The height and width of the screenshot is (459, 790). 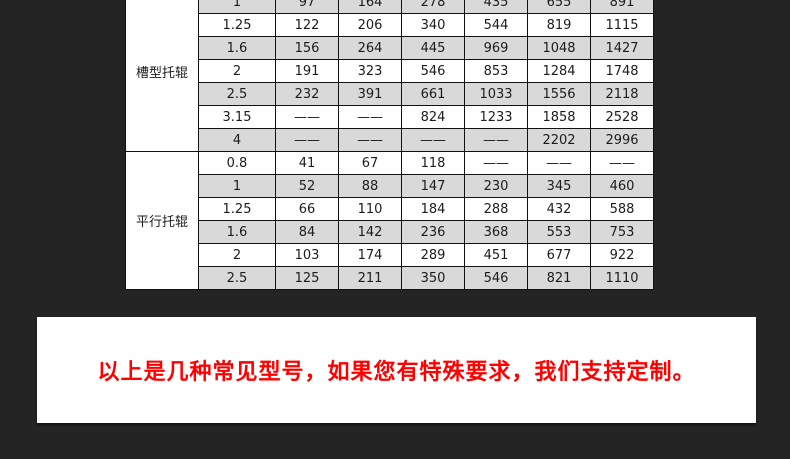 I want to click on table-row: 2 191 323 546 853 1284 1748, so click(x=390, y=71).